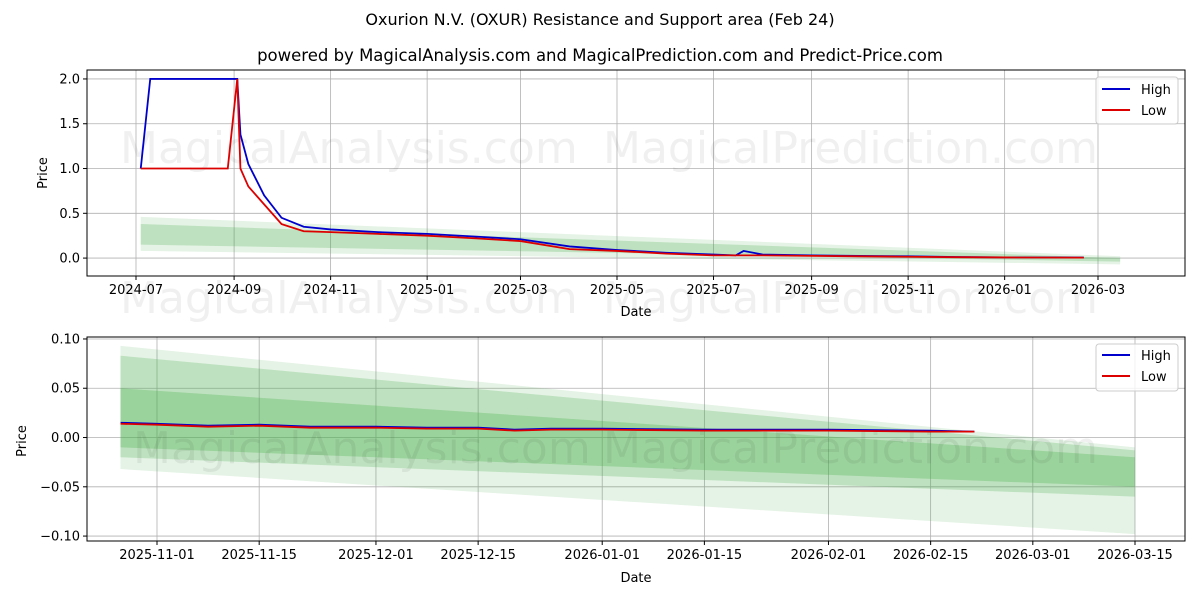 This screenshot has width=1200, height=600. Describe the element at coordinates (136, 290) in the screenshot. I see `x-tick-label: 2024-07` at that location.